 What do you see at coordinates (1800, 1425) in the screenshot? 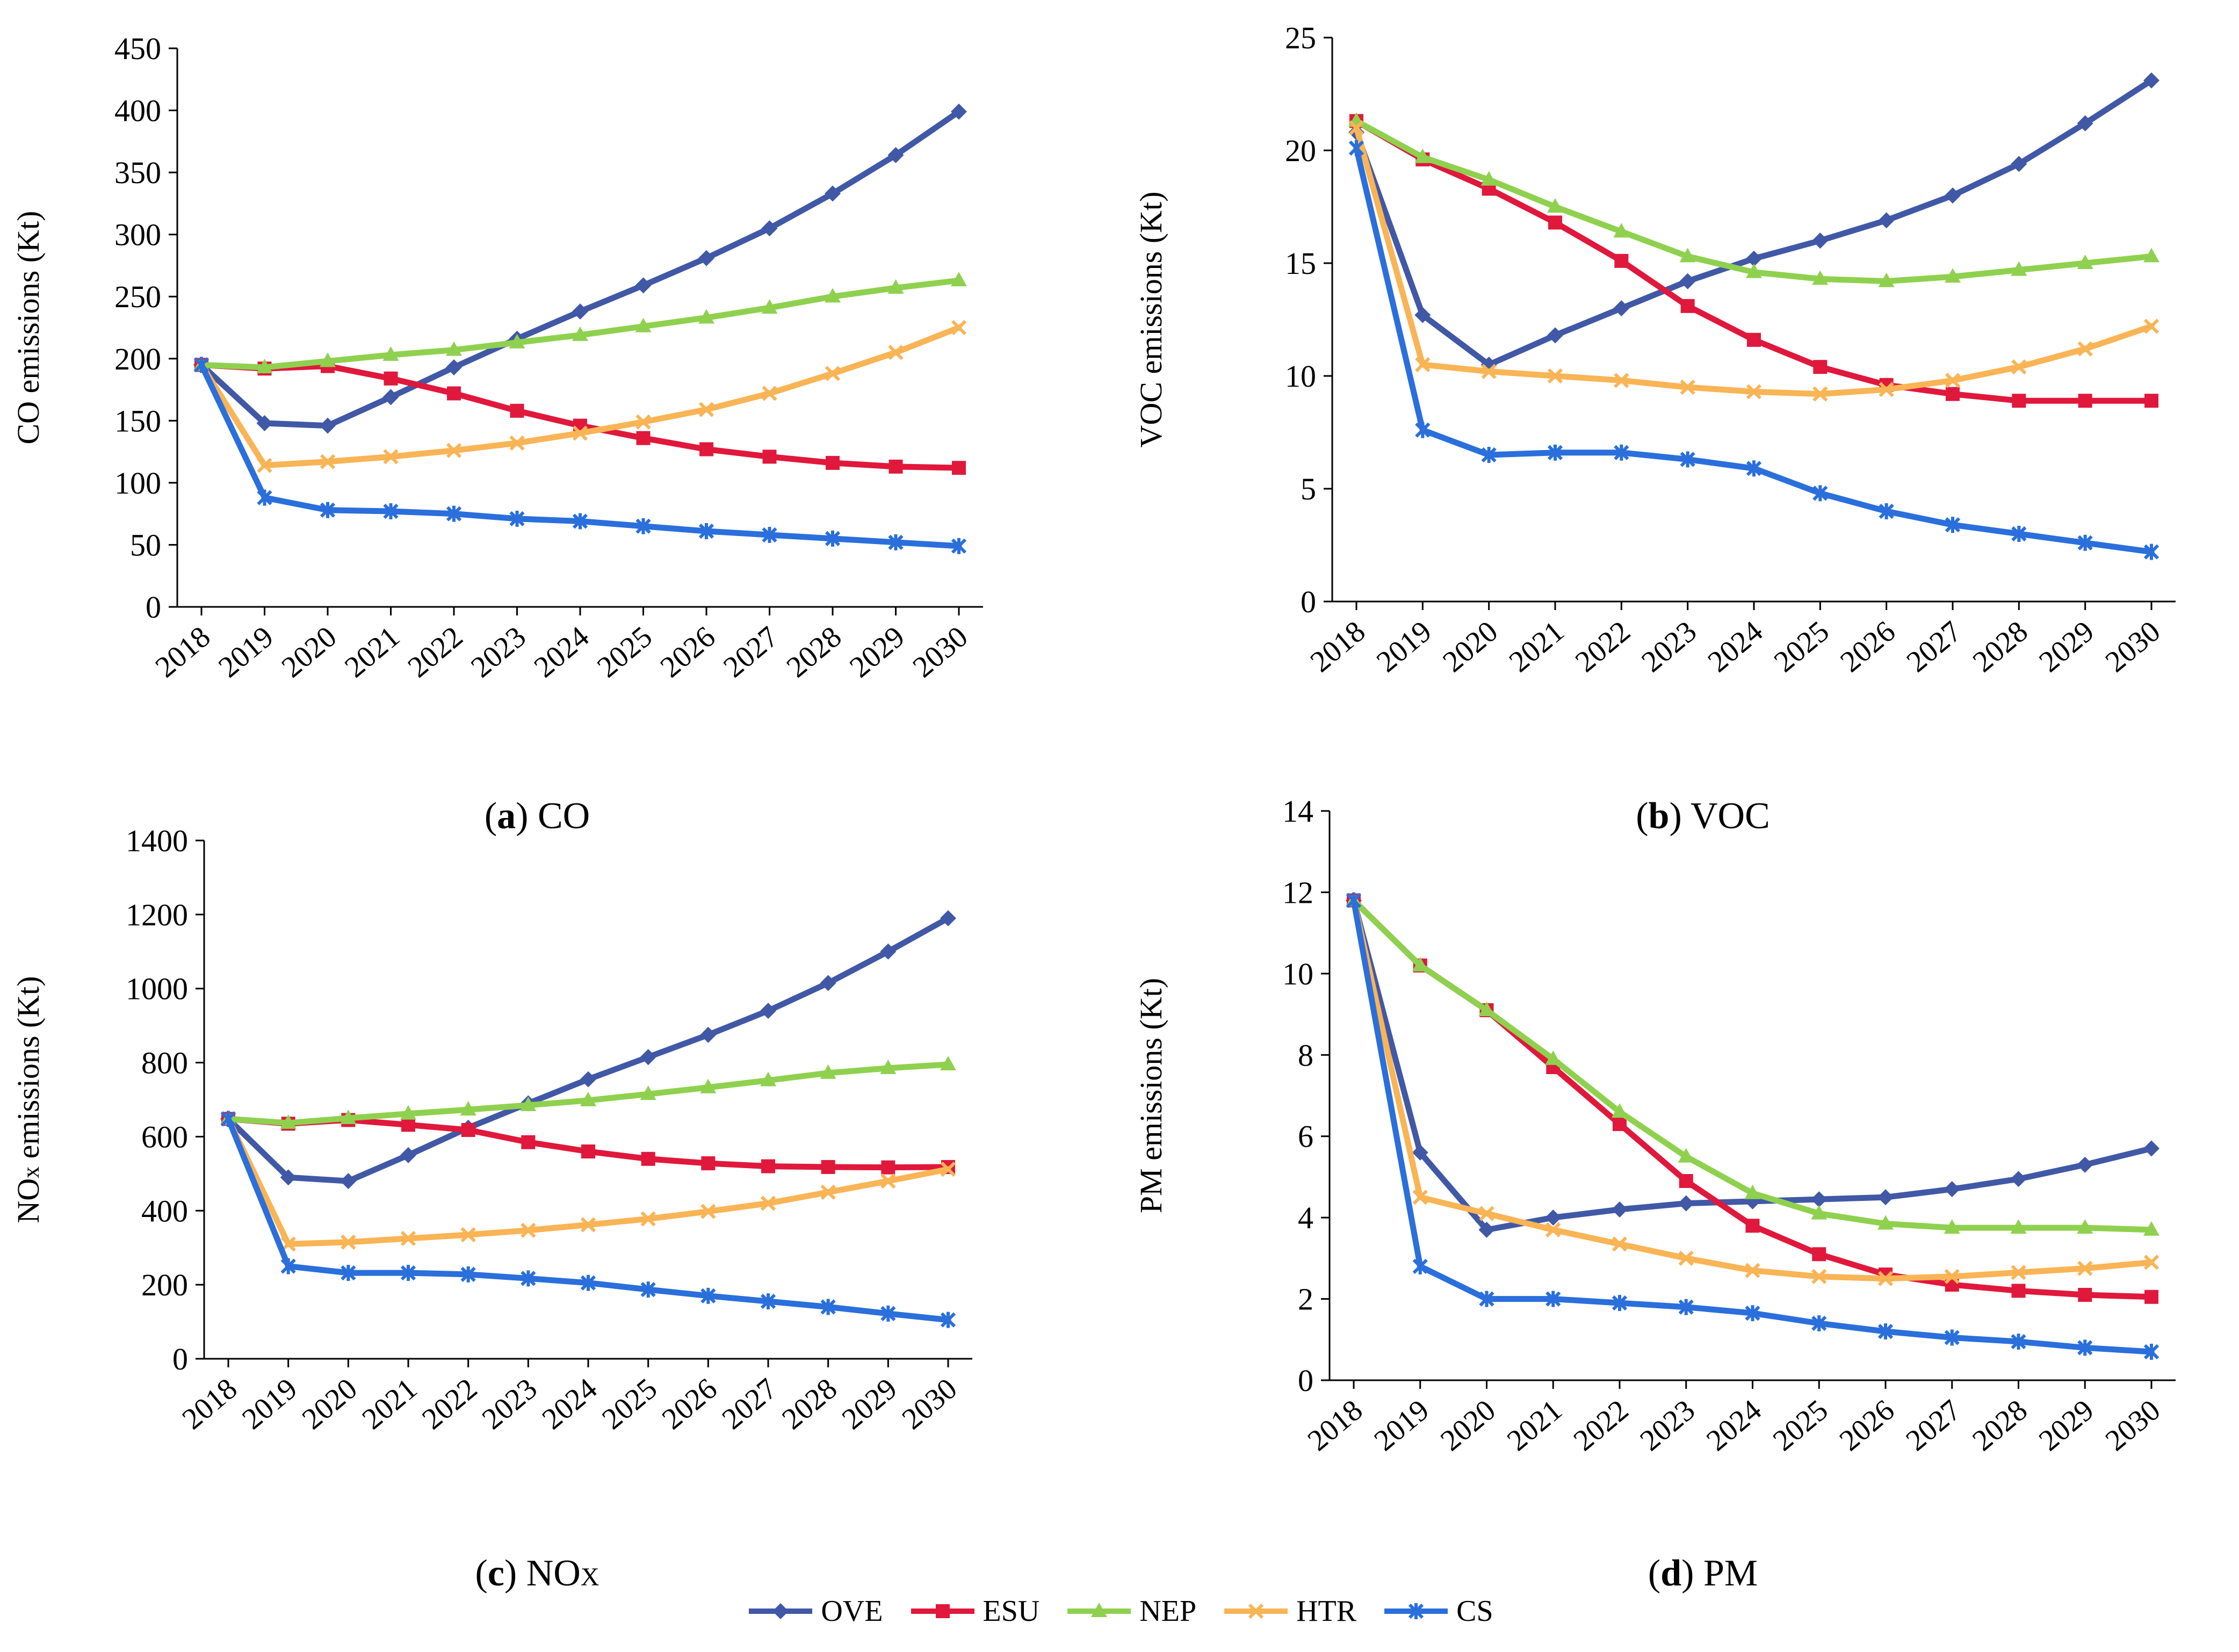
I see `x-tick-label: 2025` at bounding box center [1800, 1425].